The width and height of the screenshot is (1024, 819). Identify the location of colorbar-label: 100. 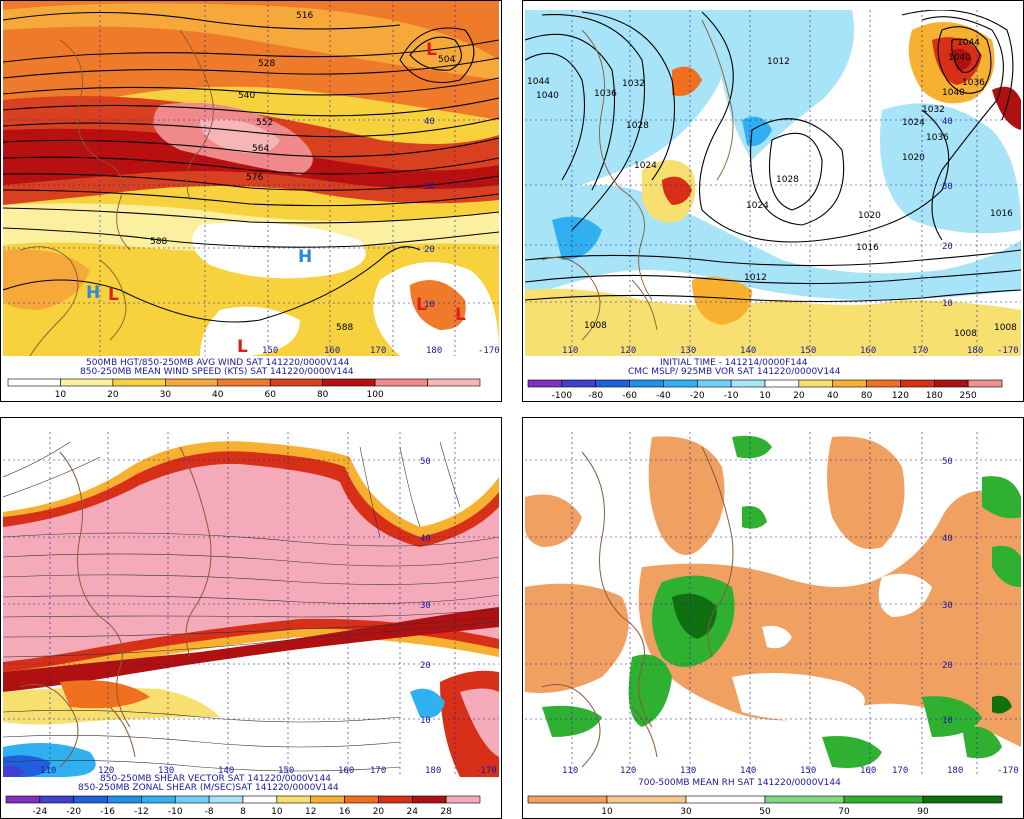
(375, 395).